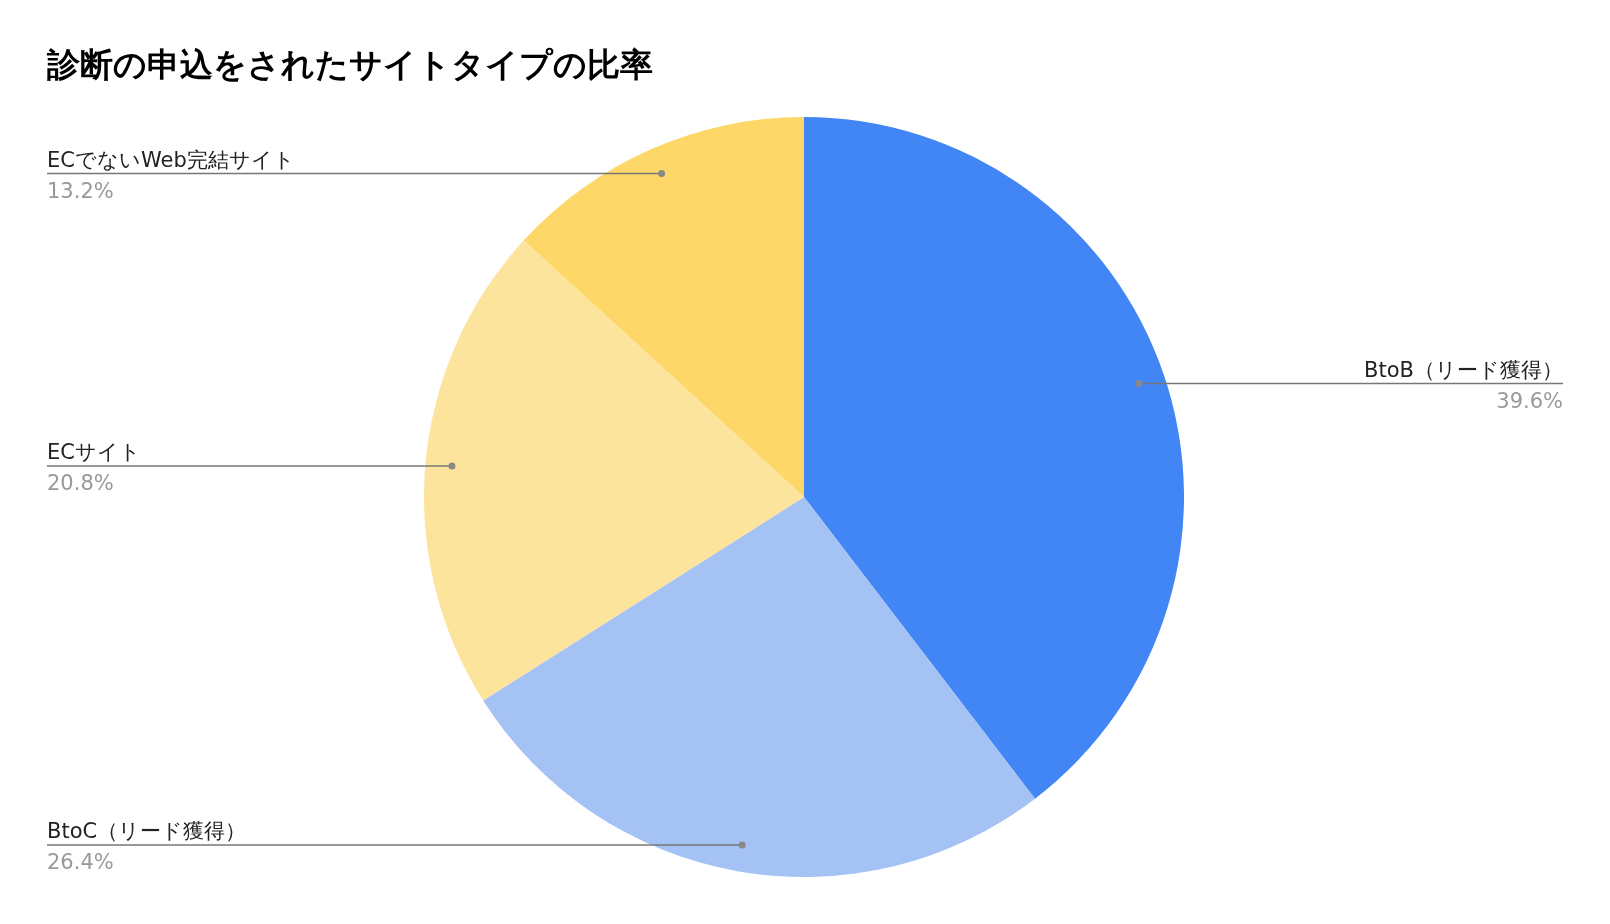  What do you see at coordinates (80, 482) in the screenshot?
I see `data-label: 20.8%` at bounding box center [80, 482].